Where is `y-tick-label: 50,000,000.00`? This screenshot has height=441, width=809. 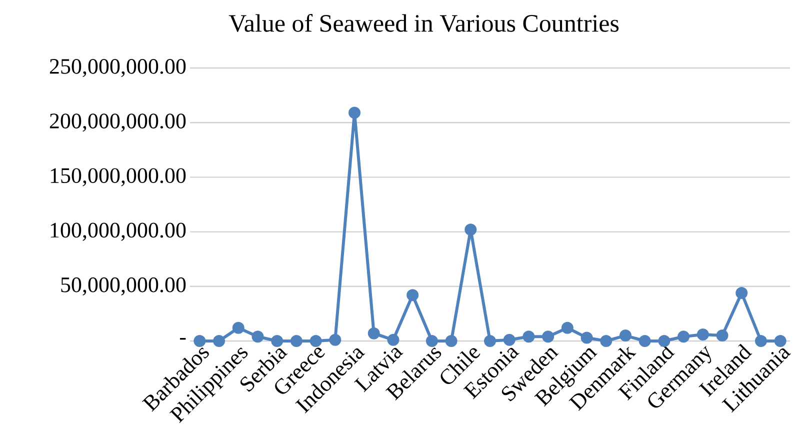
y-tick-label: 50,000,000.00 is located at coordinates (123, 286).